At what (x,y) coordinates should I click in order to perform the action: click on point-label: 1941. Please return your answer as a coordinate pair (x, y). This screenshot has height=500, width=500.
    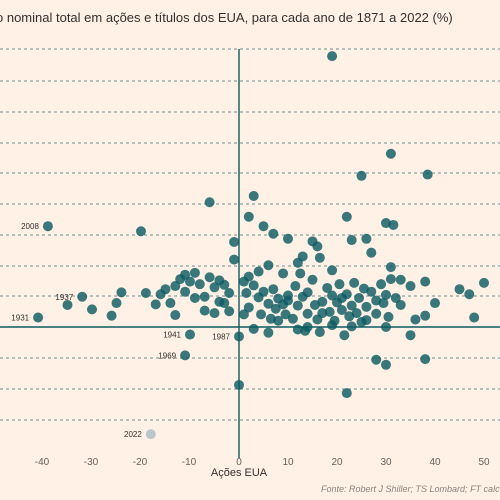
    Looking at the image, I should click on (172, 335).